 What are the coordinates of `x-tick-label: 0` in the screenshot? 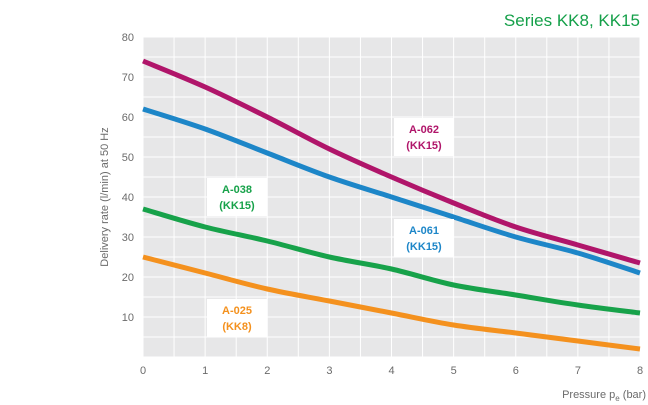 It's located at (143, 371).